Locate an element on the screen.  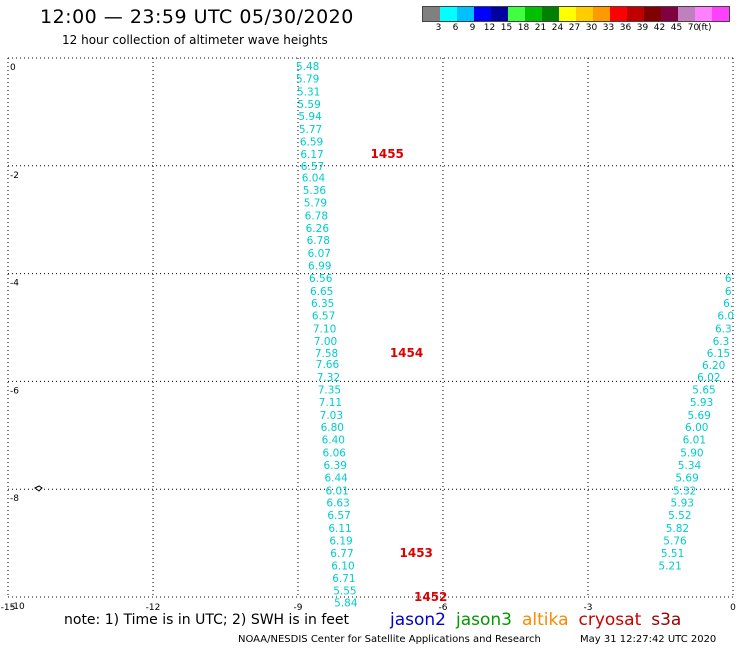
x-tick-label: -6 is located at coordinates (443, 608).